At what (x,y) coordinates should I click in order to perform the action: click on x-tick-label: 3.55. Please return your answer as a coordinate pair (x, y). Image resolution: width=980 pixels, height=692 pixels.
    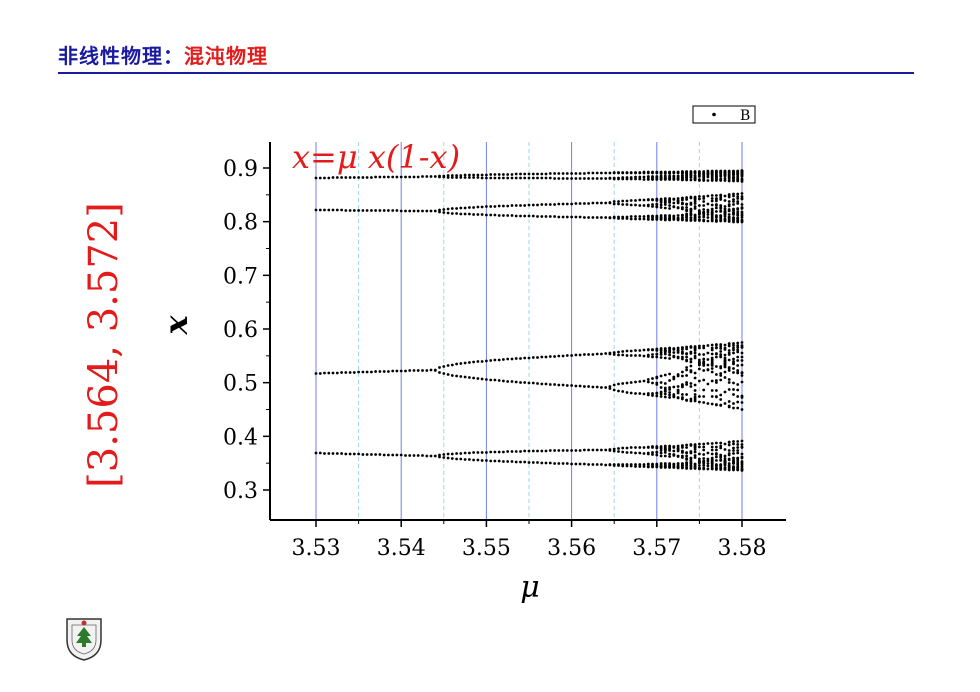
    Looking at the image, I should click on (486, 548).